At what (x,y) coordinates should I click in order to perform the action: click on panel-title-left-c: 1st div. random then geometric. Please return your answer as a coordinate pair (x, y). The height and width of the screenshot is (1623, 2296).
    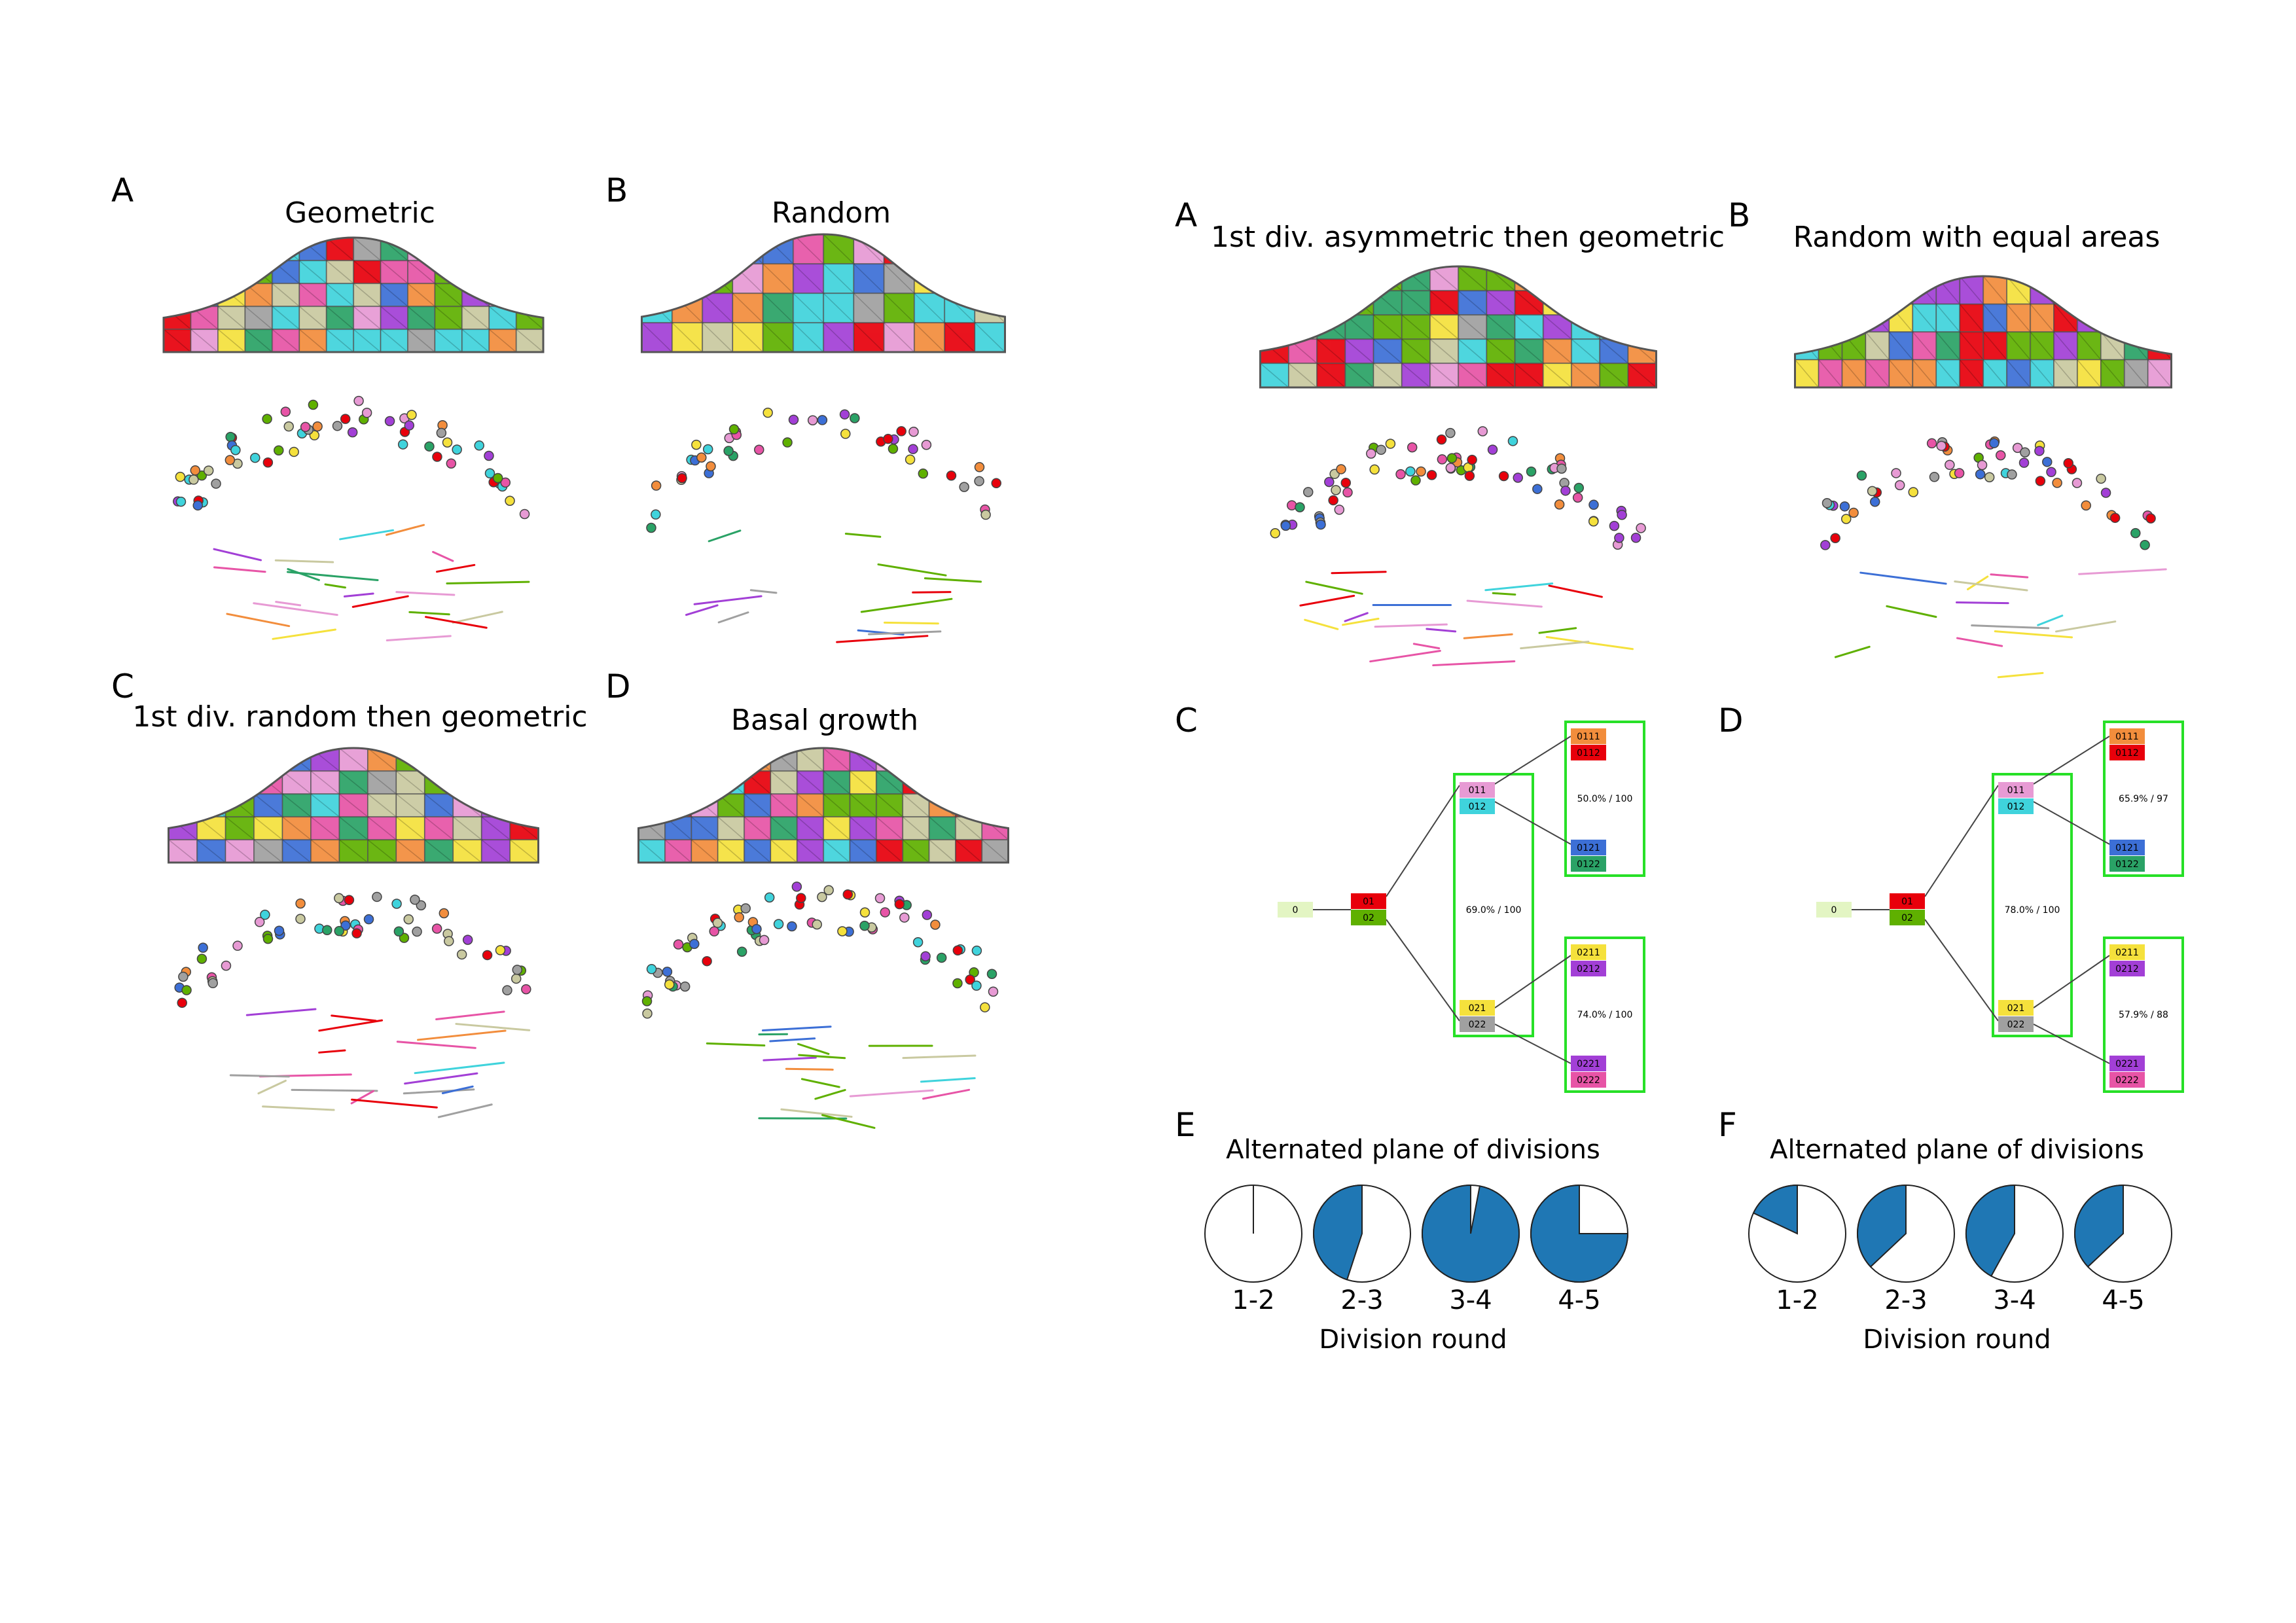
    Looking at the image, I should click on (360, 717).